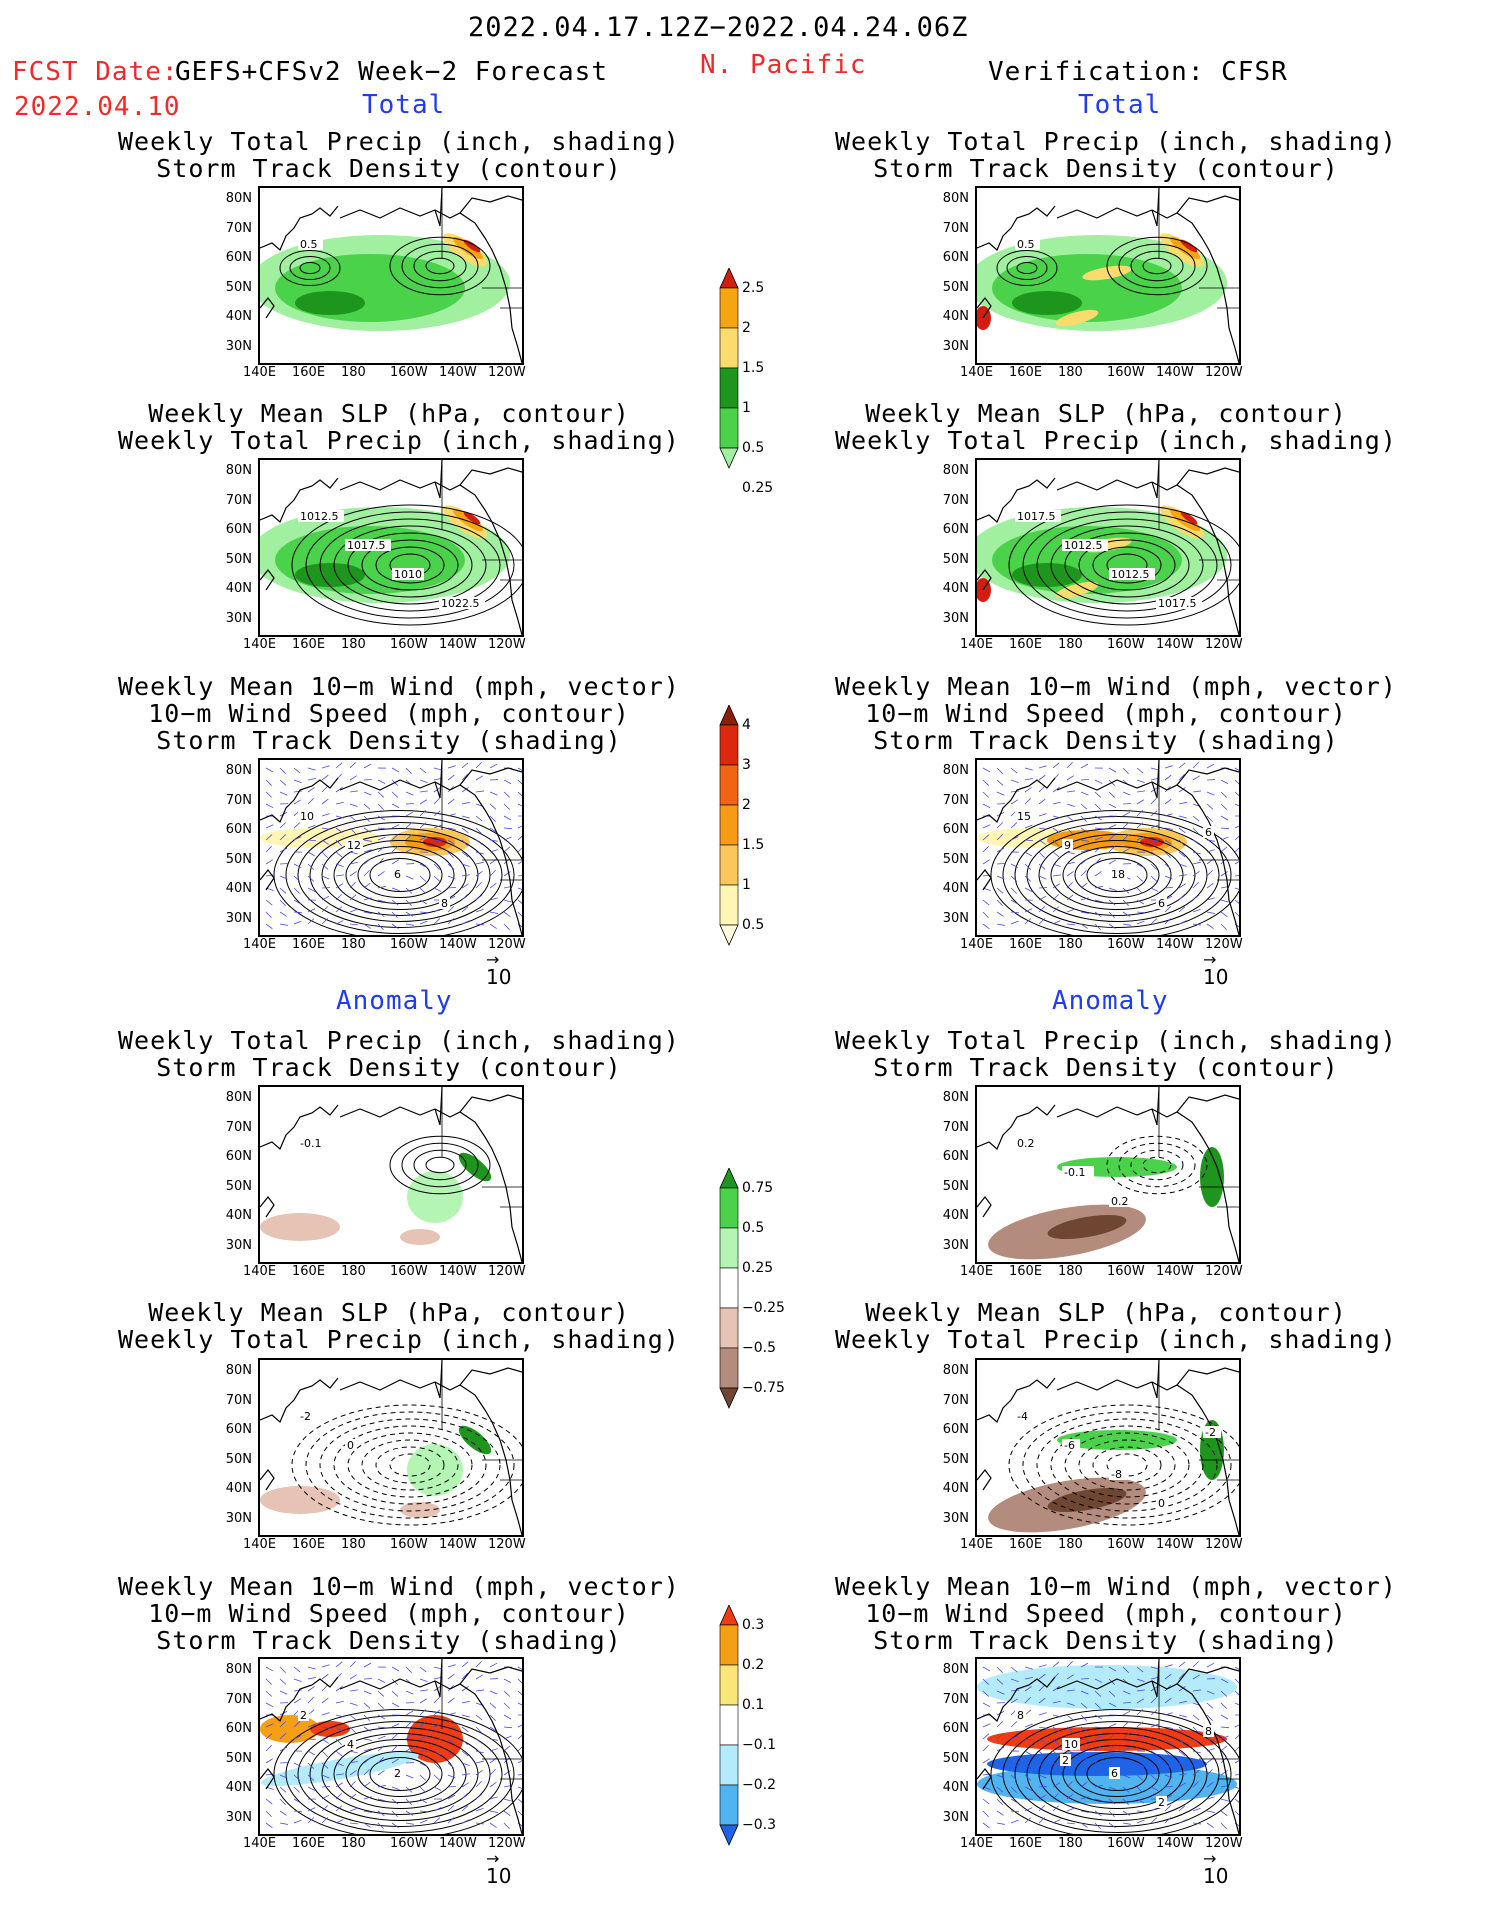 This screenshot has height=1925, width=1487. What do you see at coordinates (389, 713) in the screenshot?
I see `panel-title-line: 10−m Wind Speed (mph, contour)` at bounding box center [389, 713].